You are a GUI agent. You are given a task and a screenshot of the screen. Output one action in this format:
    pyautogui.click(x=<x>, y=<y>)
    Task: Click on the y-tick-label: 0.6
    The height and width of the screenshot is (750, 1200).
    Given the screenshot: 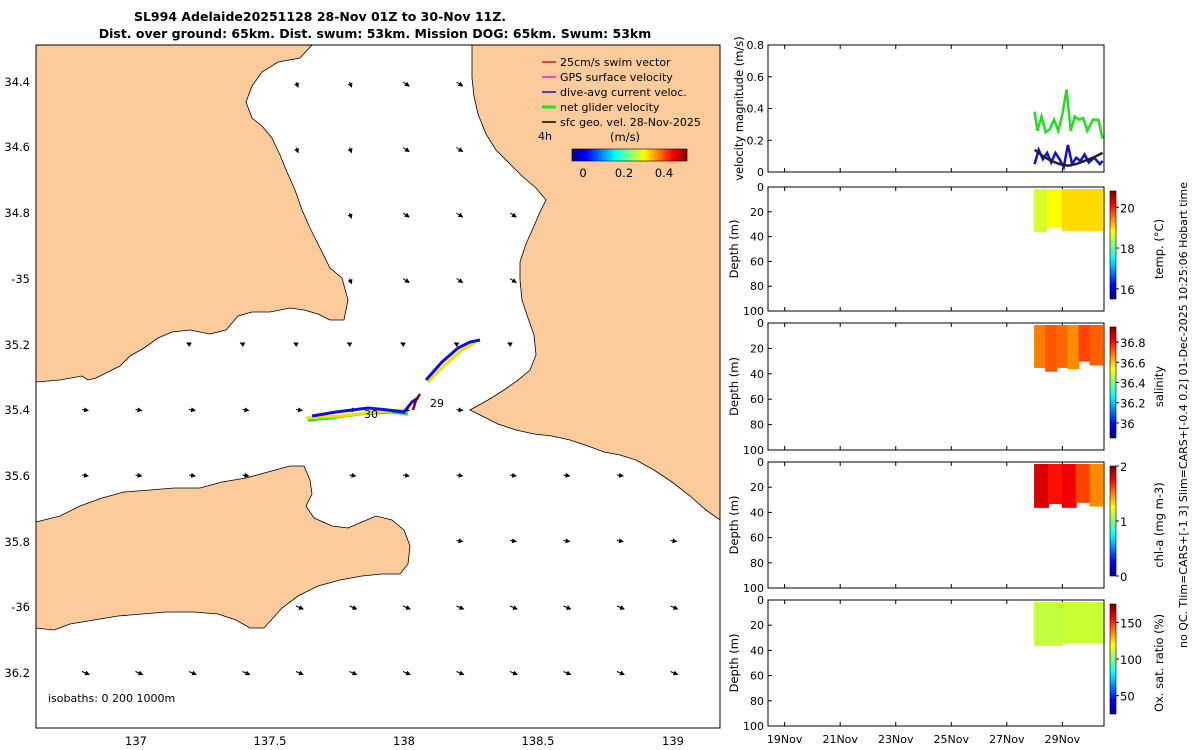 What is the action you would take?
    pyautogui.click(x=756, y=77)
    